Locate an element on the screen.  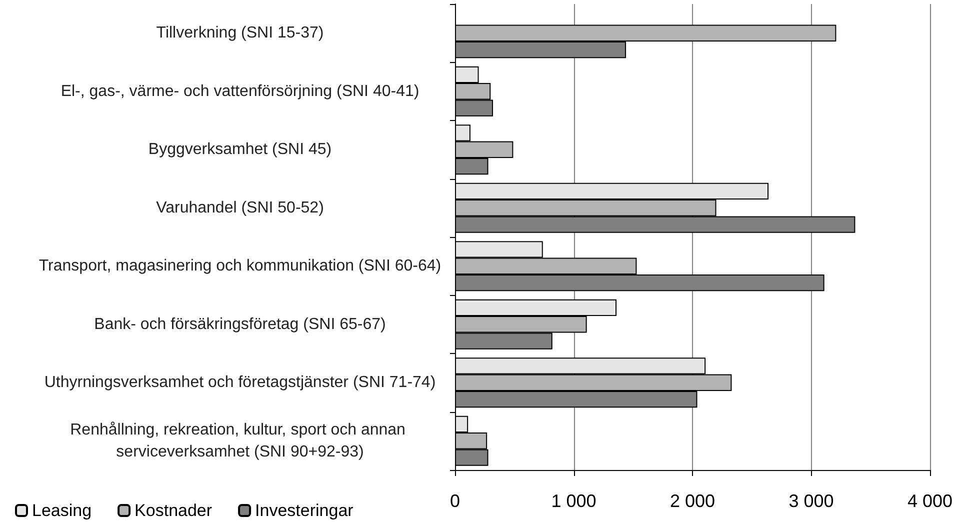
legend-label: Investeringar is located at coordinates (304, 510).